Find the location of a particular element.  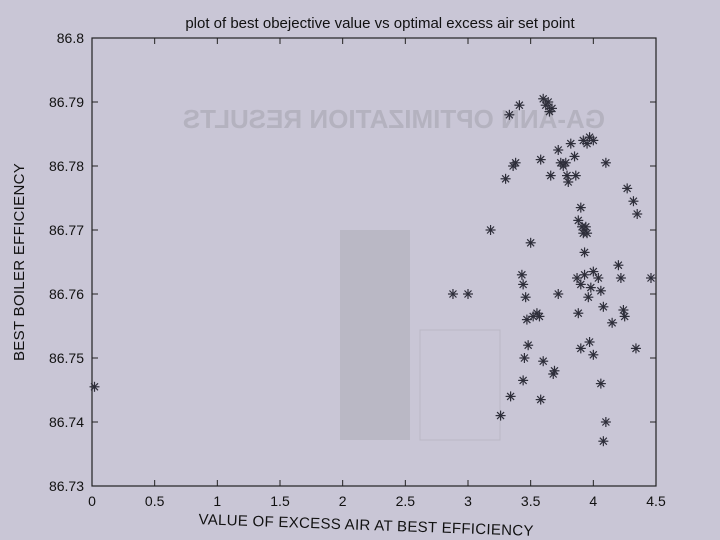

x-tick-label: 2 is located at coordinates (343, 501).